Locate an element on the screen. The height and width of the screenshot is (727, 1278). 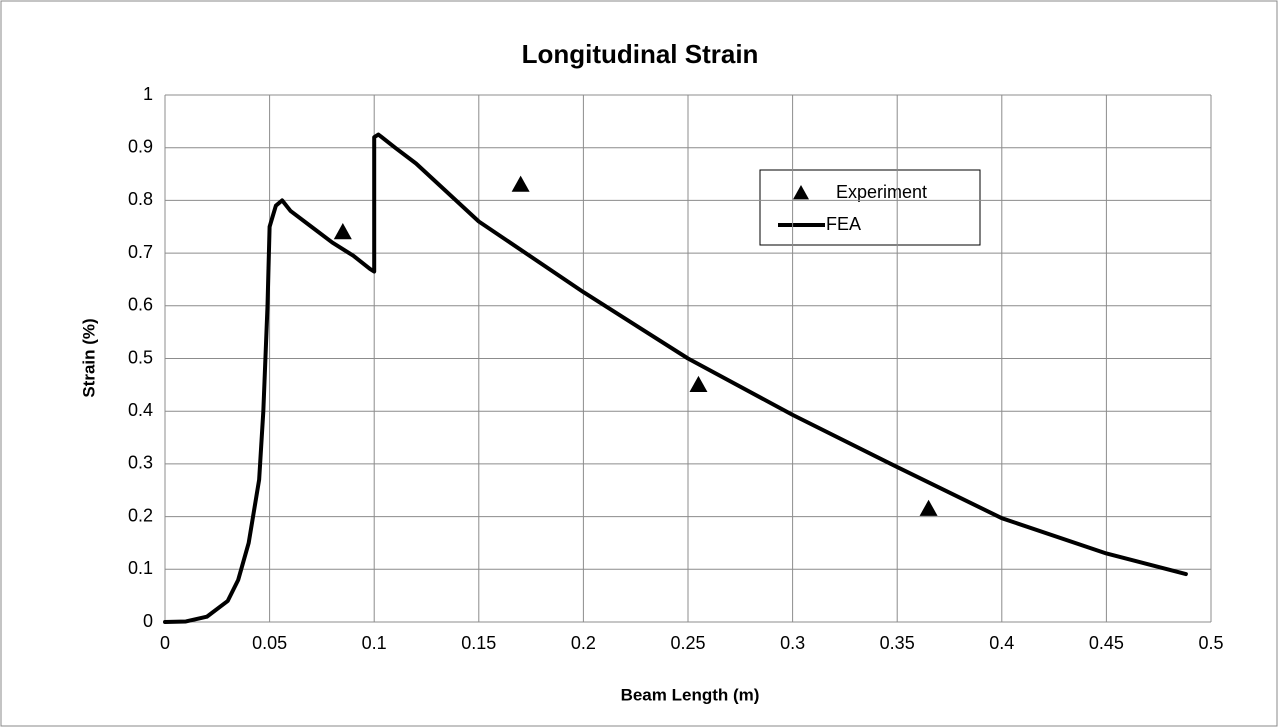
legend: Experiment FEA is located at coordinates (870, 207).